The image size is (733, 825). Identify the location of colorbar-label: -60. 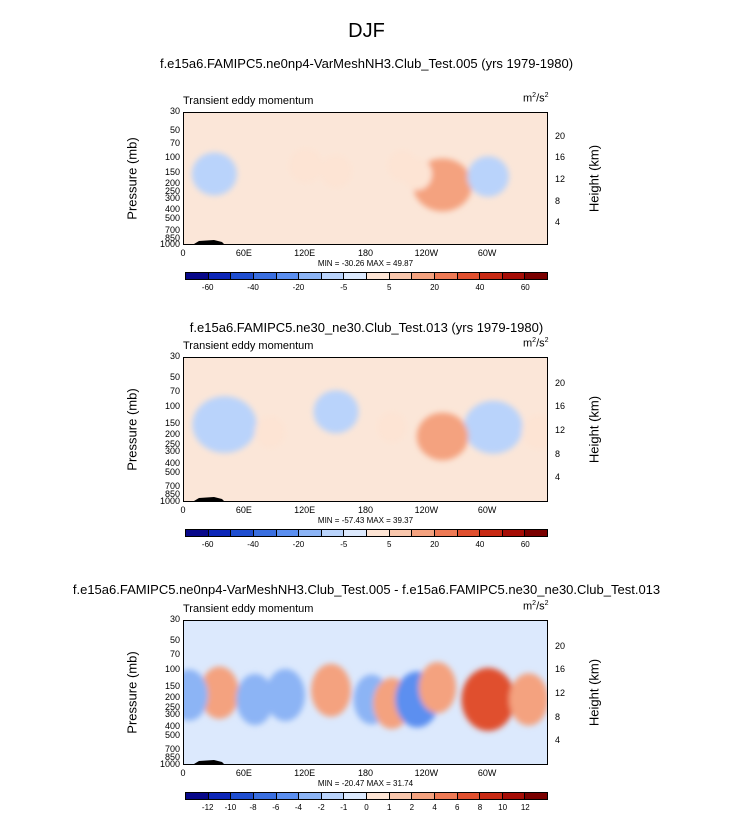
(207, 287).